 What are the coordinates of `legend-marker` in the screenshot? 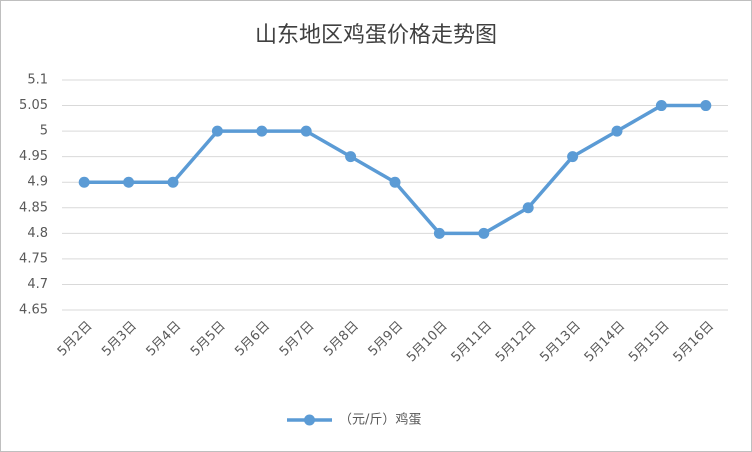 It's located at (309, 420).